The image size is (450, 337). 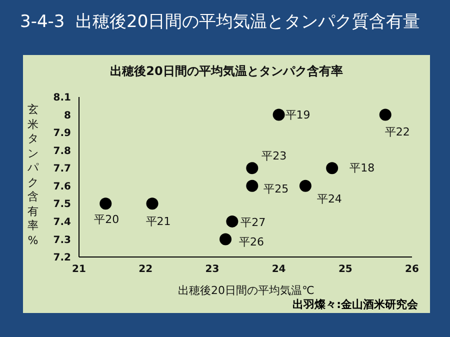 I want to click on y-tick-label: 7.2, so click(x=62, y=258).